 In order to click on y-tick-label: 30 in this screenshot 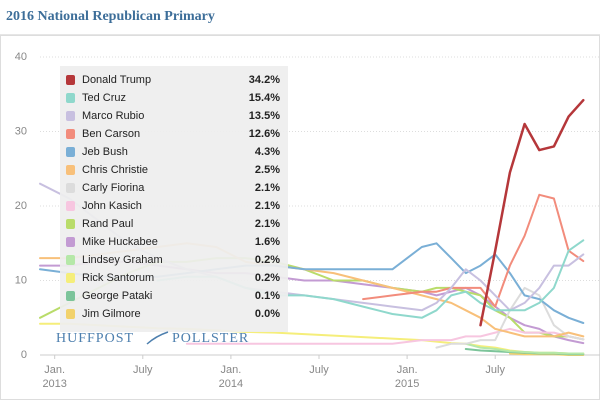, I will do `click(21, 131)`.